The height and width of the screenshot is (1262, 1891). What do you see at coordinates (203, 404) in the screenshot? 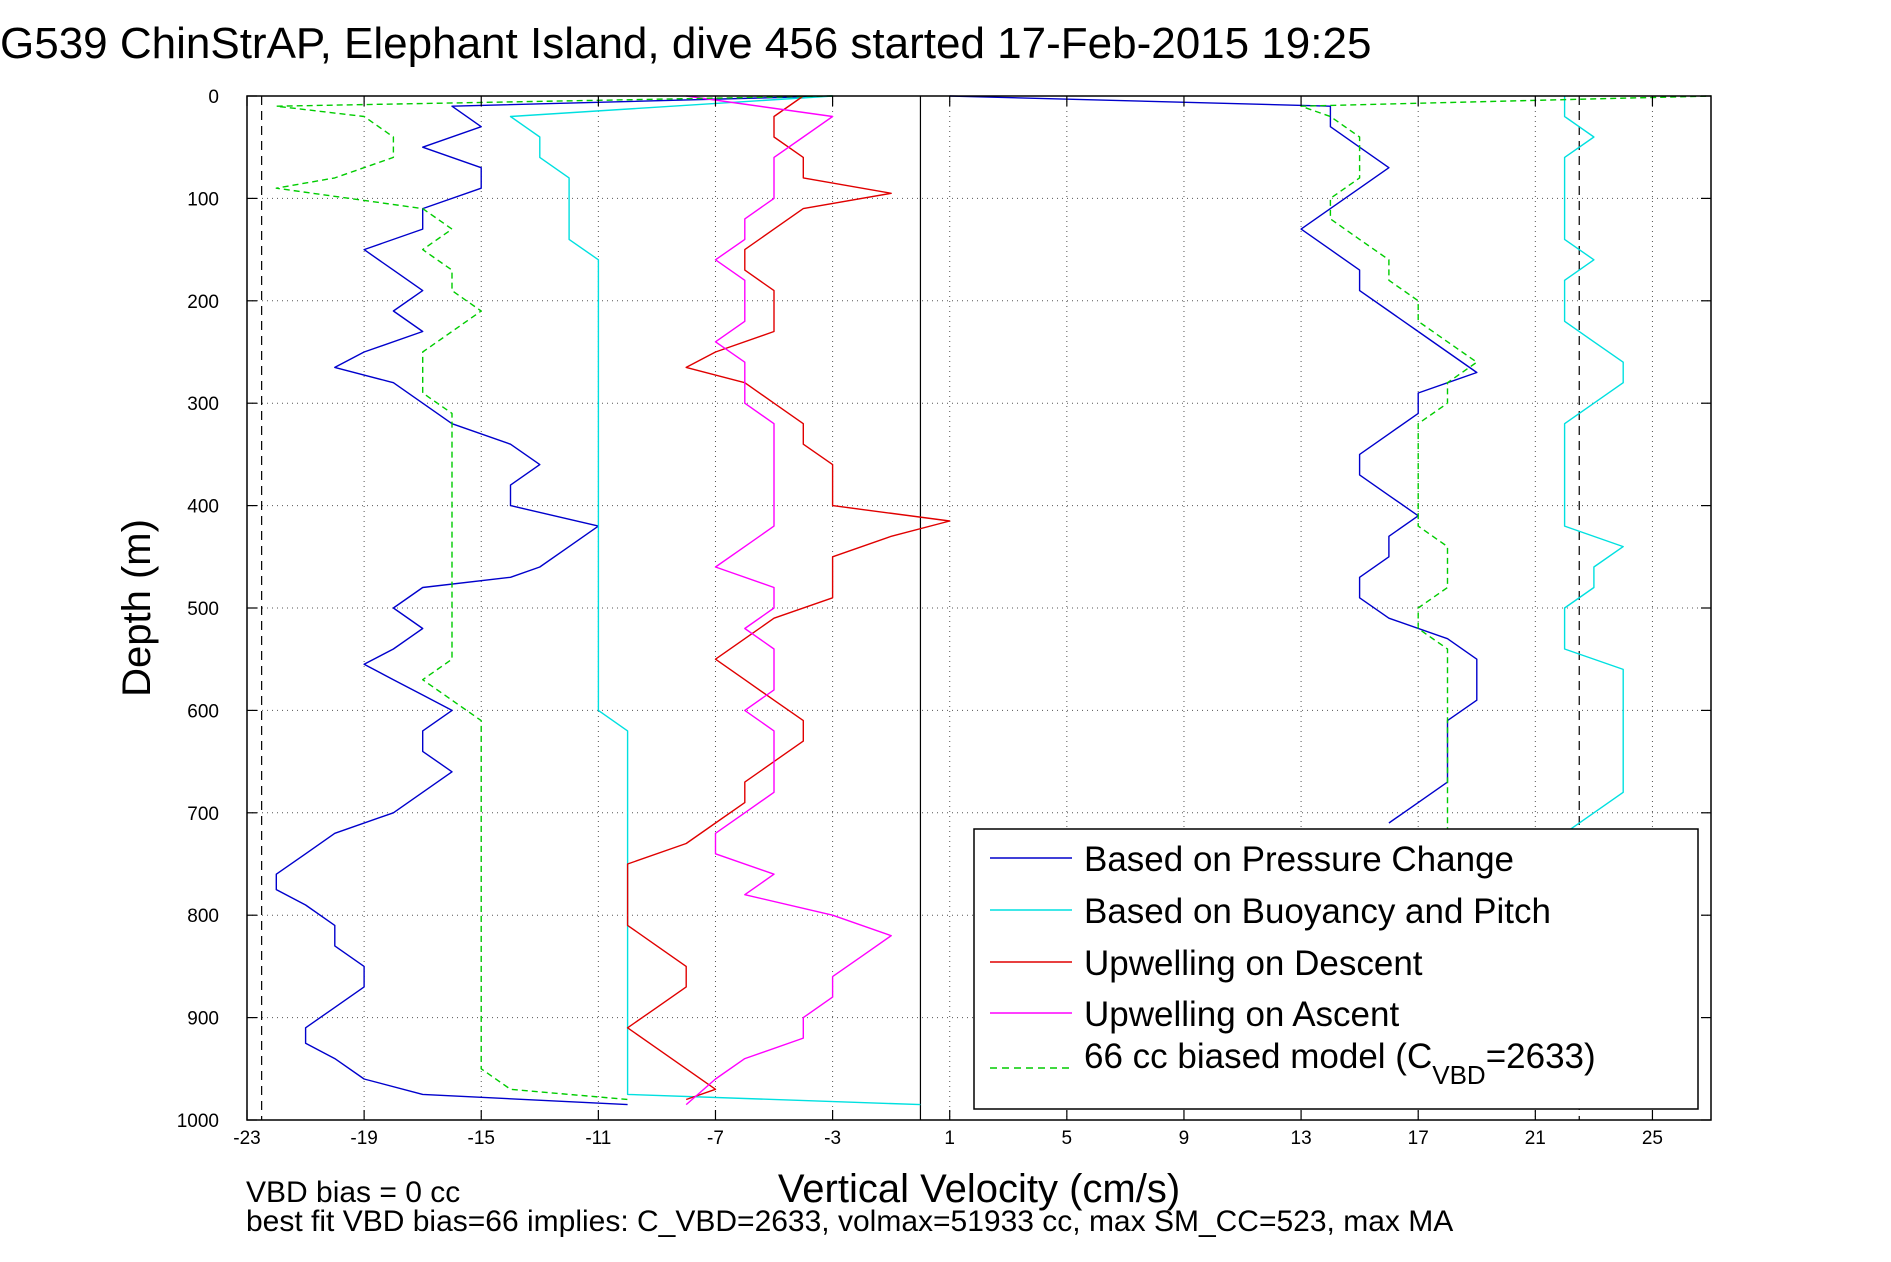
I see `y-tick-label: 300` at bounding box center [203, 404].